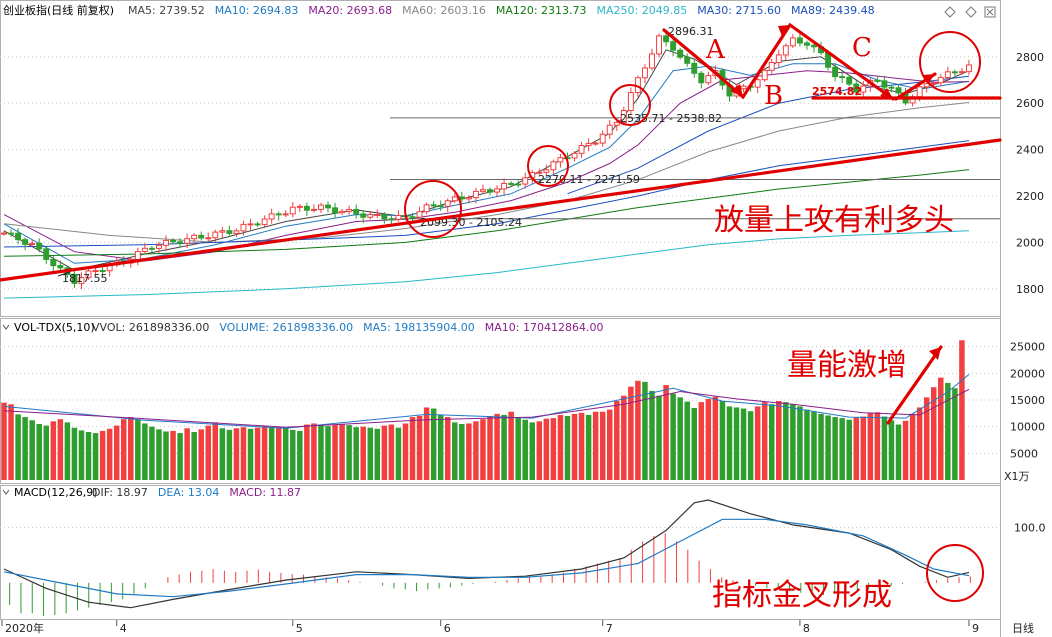  Describe the element at coordinates (802, 595) in the screenshot. I see `annotation-golden-cross: 指标金叉形成` at that location.